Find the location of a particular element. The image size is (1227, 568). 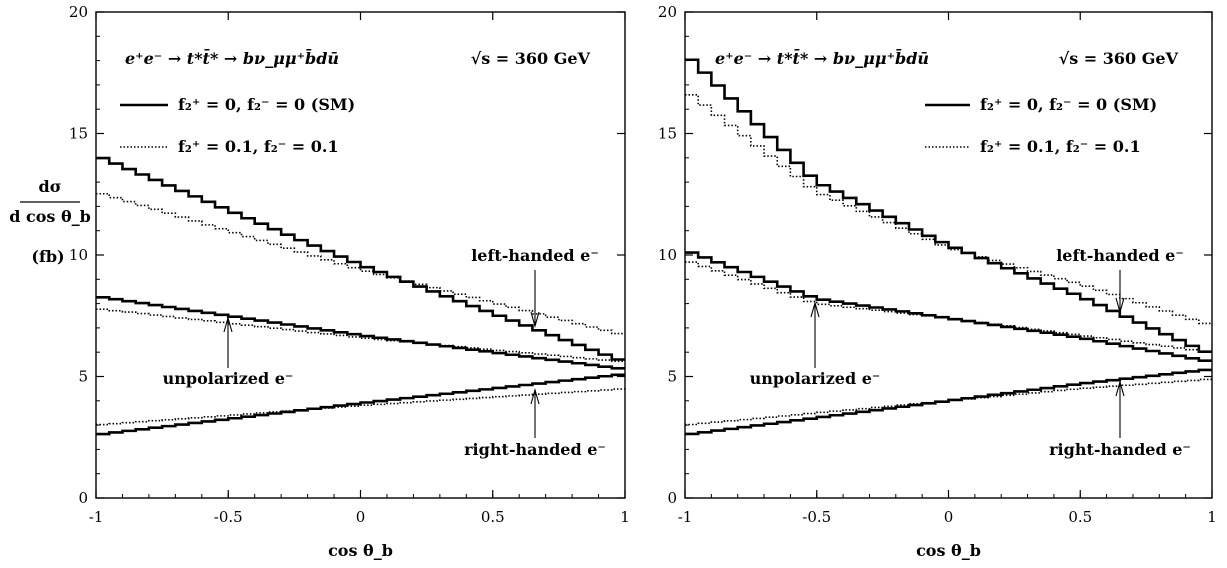

y-axis-label-numerator: dσ is located at coordinates (50, 186).